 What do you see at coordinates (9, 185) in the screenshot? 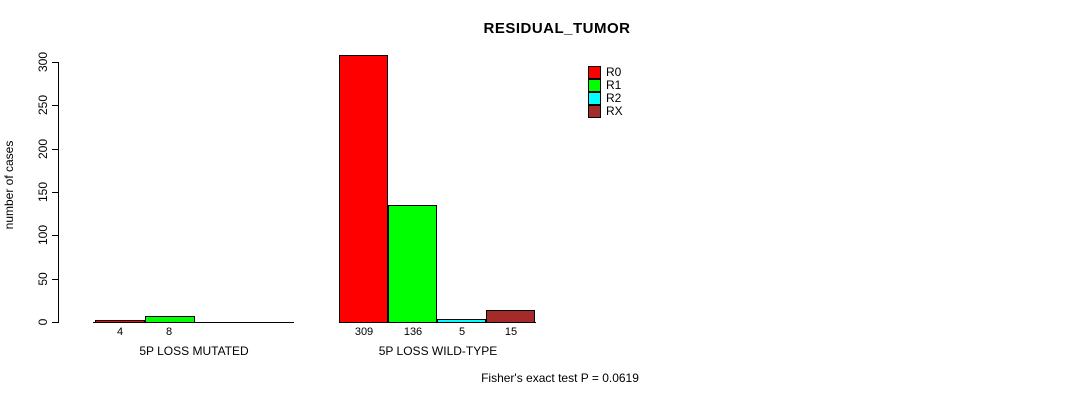
I see `y-axis-label: number of cases` at bounding box center [9, 185].